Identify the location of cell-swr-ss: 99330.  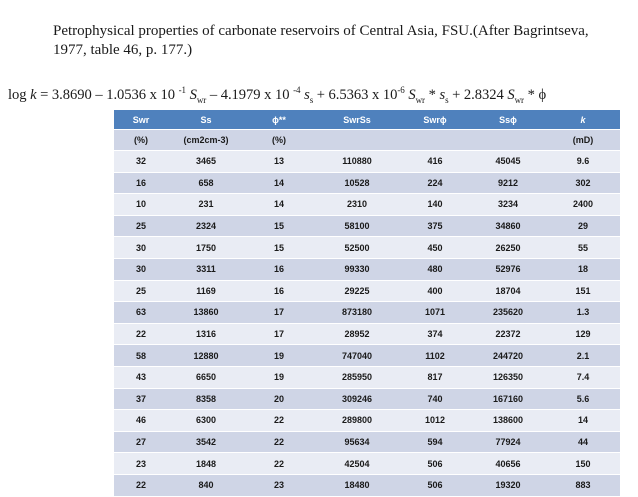
(357, 269).